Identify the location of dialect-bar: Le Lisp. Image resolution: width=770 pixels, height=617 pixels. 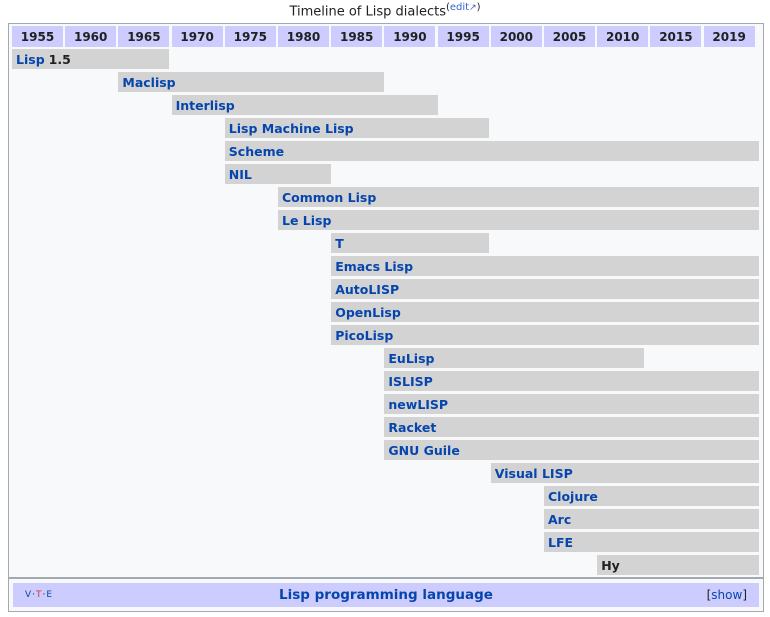
(518, 220).